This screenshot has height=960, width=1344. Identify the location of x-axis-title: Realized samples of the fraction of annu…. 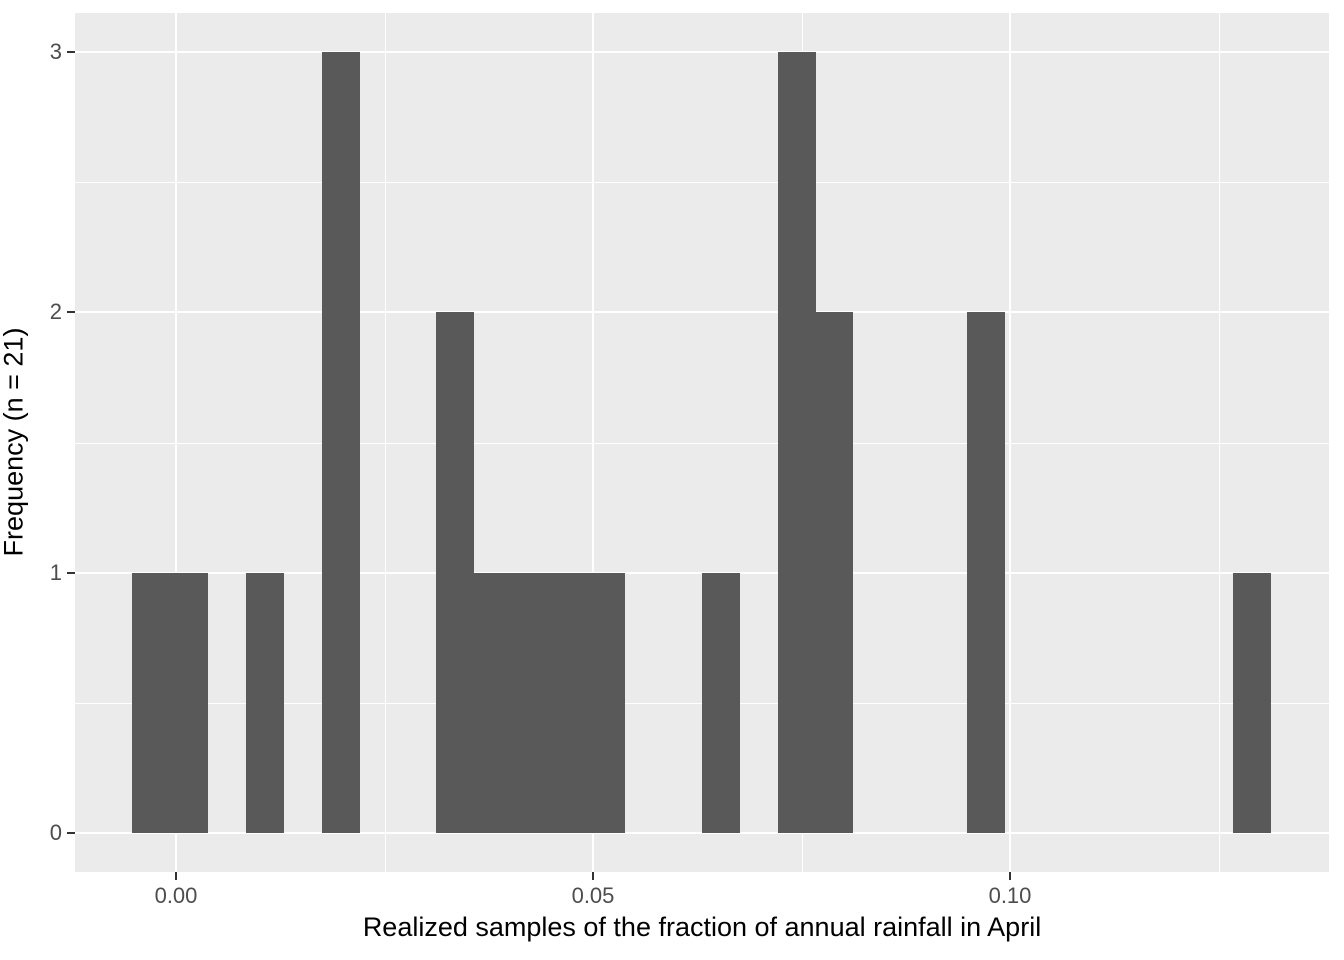
(702, 927).